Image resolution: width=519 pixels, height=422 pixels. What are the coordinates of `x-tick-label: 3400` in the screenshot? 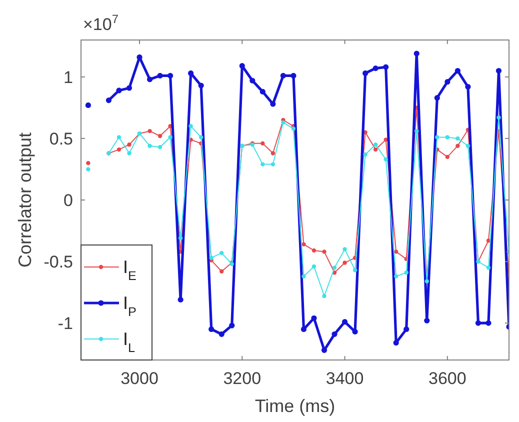 It's located at (345, 378).